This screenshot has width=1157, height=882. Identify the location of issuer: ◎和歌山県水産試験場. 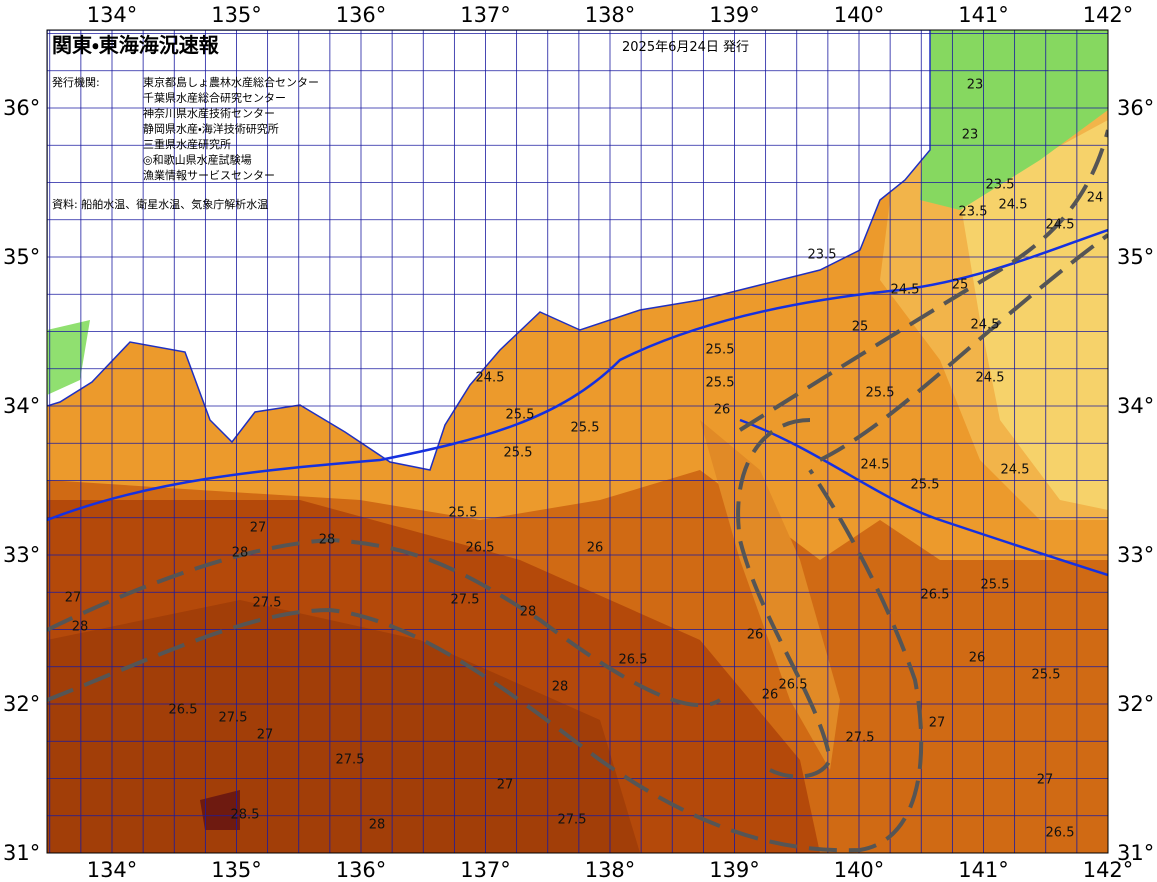
(197, 160).